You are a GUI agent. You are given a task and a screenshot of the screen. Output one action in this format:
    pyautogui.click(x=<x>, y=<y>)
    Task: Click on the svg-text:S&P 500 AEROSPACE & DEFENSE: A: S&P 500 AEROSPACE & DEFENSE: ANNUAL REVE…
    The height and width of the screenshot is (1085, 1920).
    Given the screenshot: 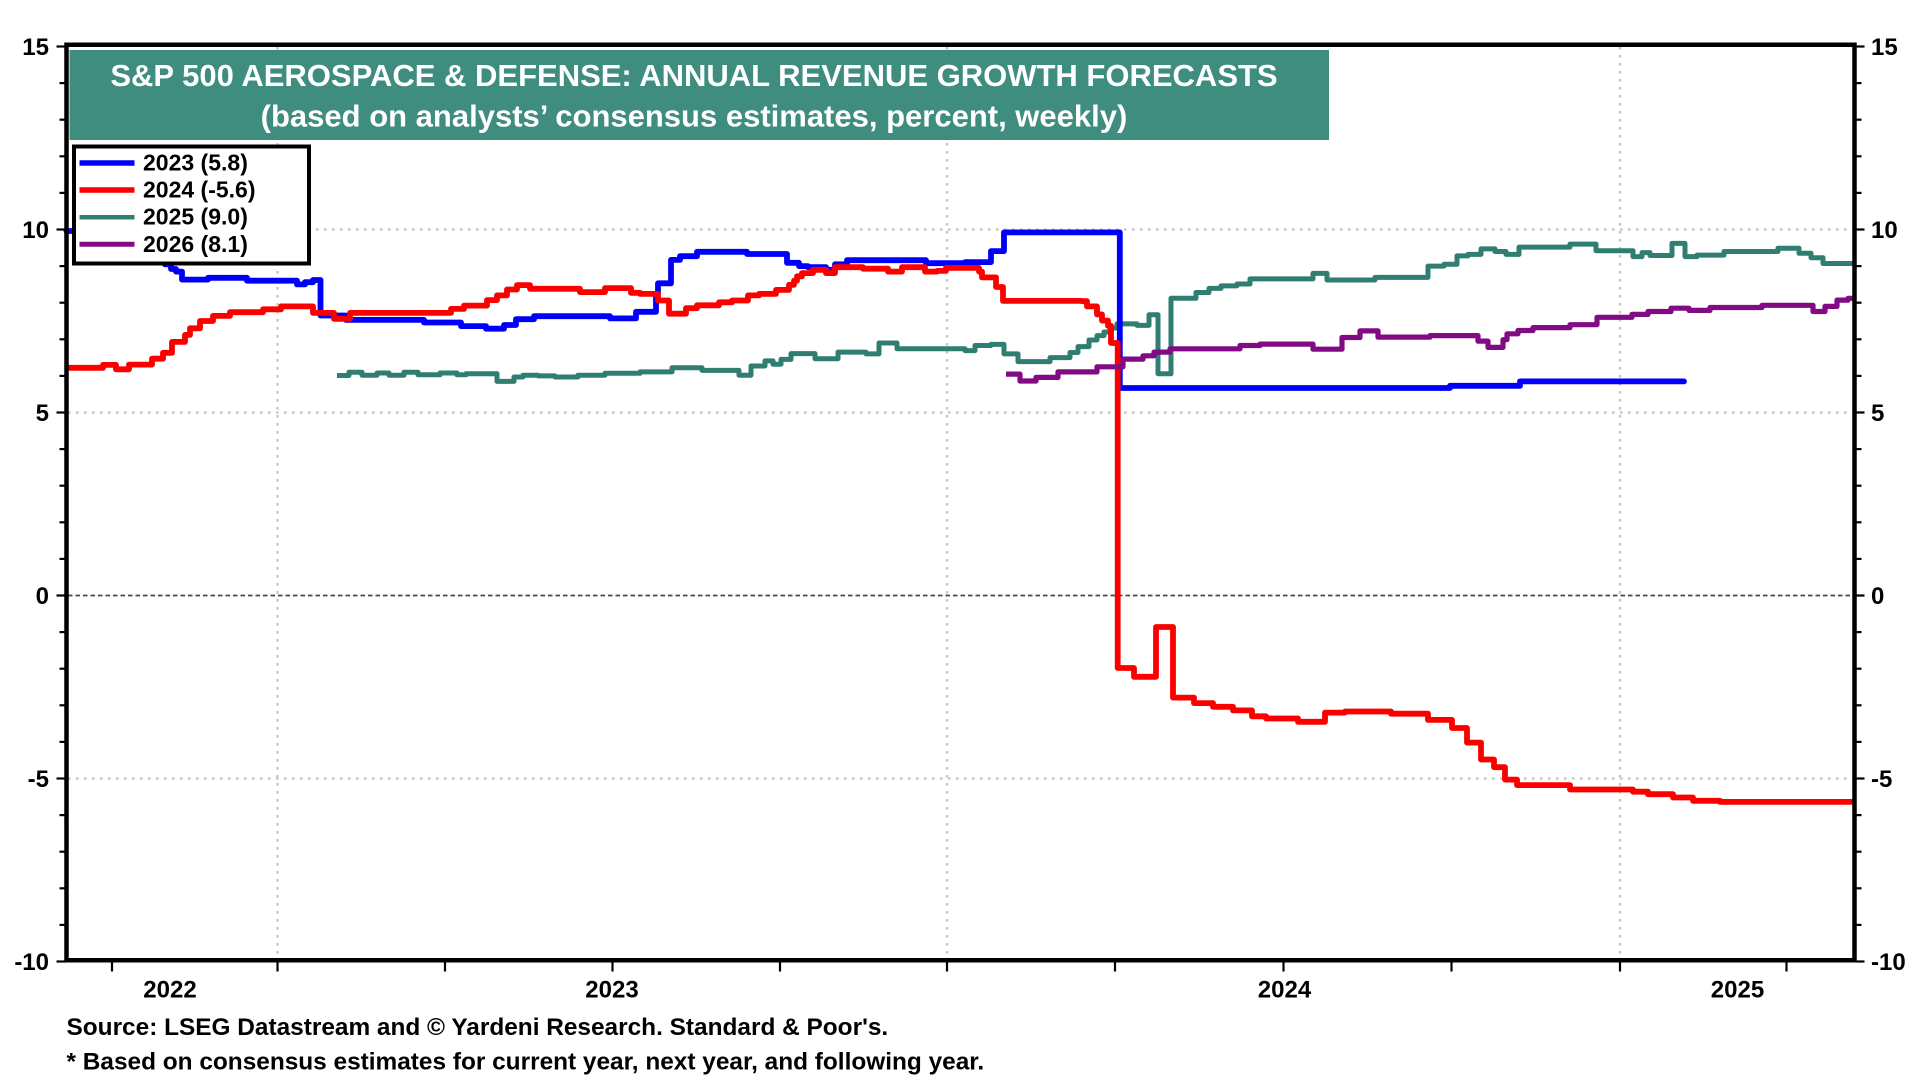 What is the action you would take?
    pyautogui.click(x=693, y=75)
    